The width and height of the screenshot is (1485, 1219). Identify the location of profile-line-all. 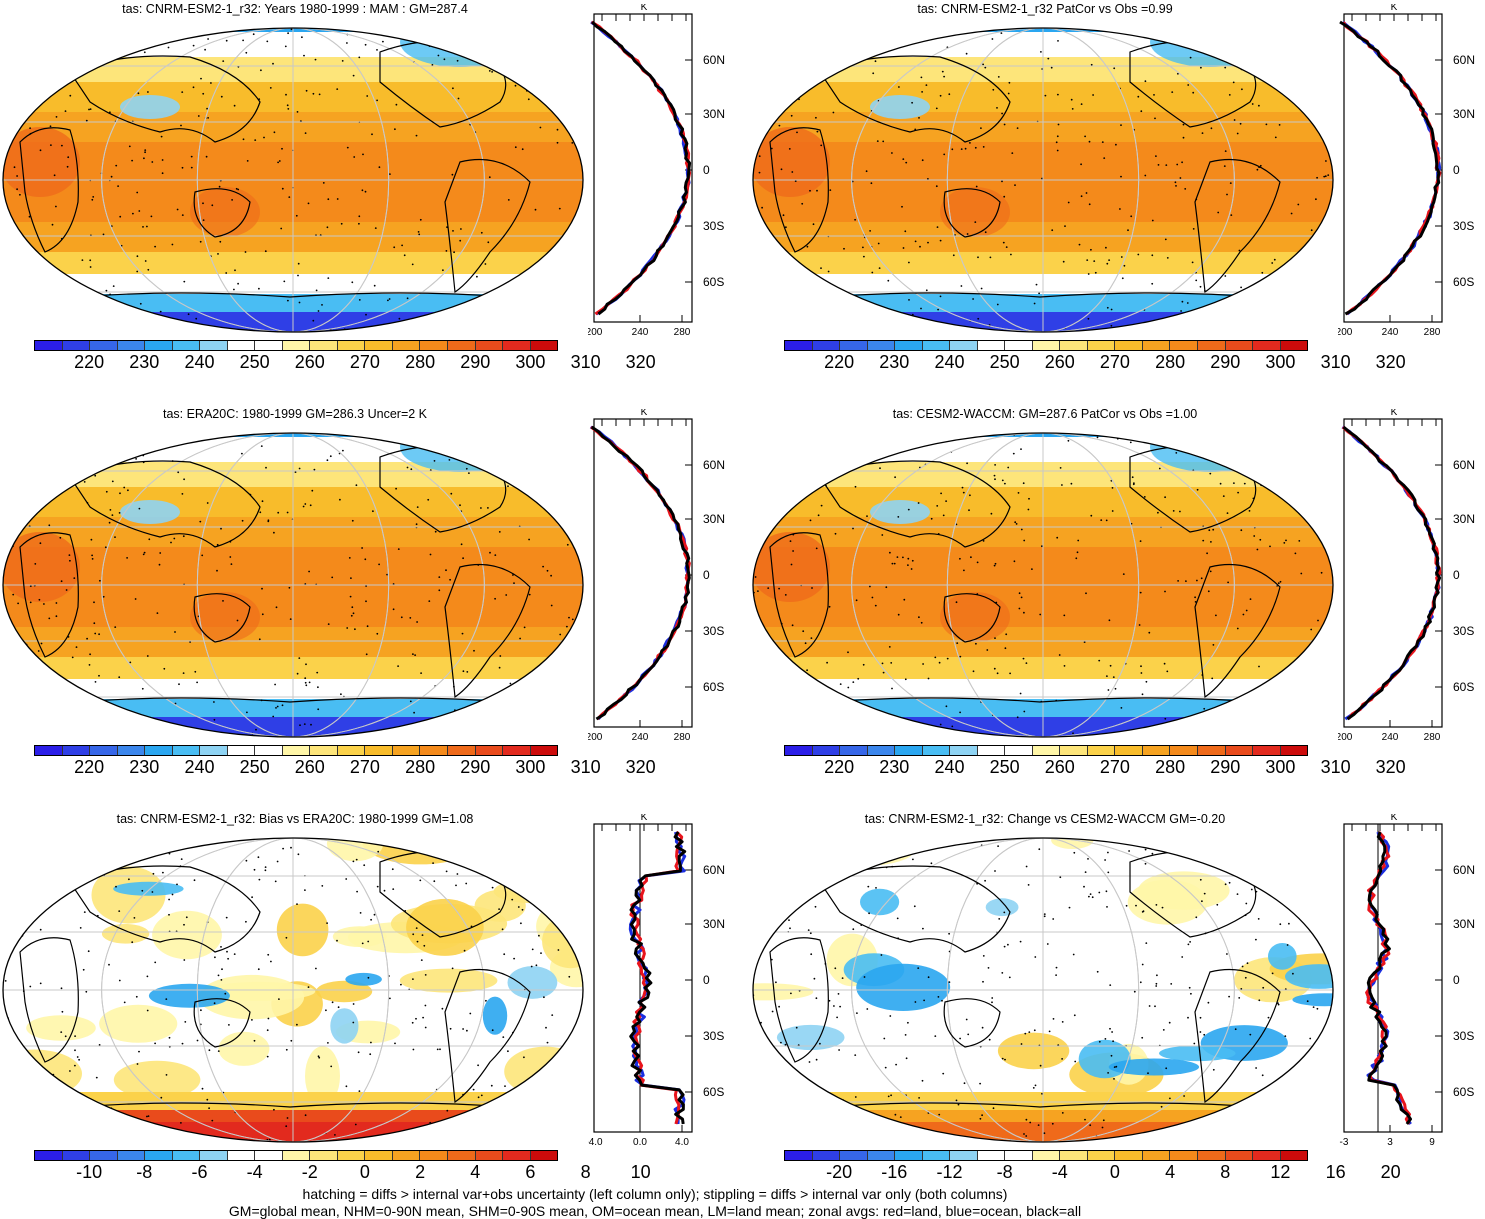
(641, 168).